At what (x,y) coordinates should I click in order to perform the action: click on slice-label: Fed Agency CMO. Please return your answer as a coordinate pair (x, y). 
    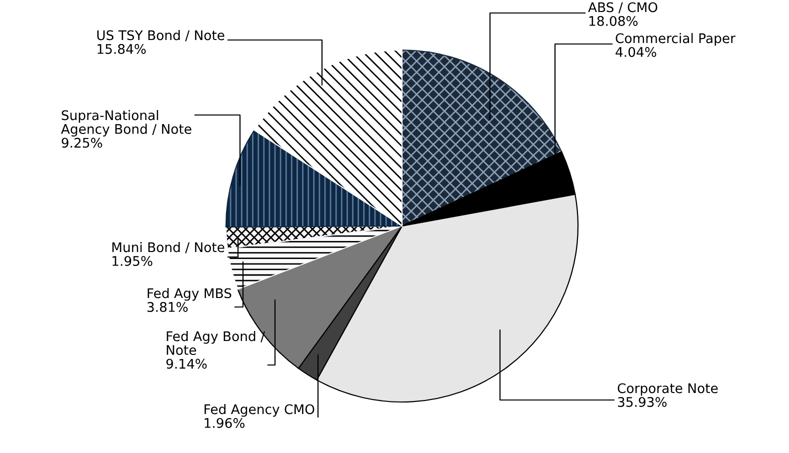
    Looking at the image, I should click on (259, 410).